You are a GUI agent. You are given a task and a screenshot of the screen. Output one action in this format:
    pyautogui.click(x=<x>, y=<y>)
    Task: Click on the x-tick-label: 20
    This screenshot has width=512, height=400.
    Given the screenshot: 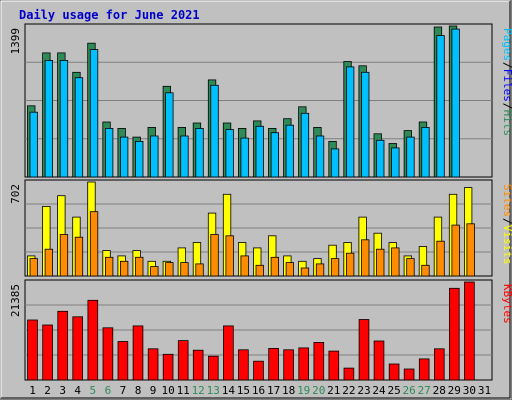 What is the action you would take?
    pyautogui.click(x=318, y=390)
    